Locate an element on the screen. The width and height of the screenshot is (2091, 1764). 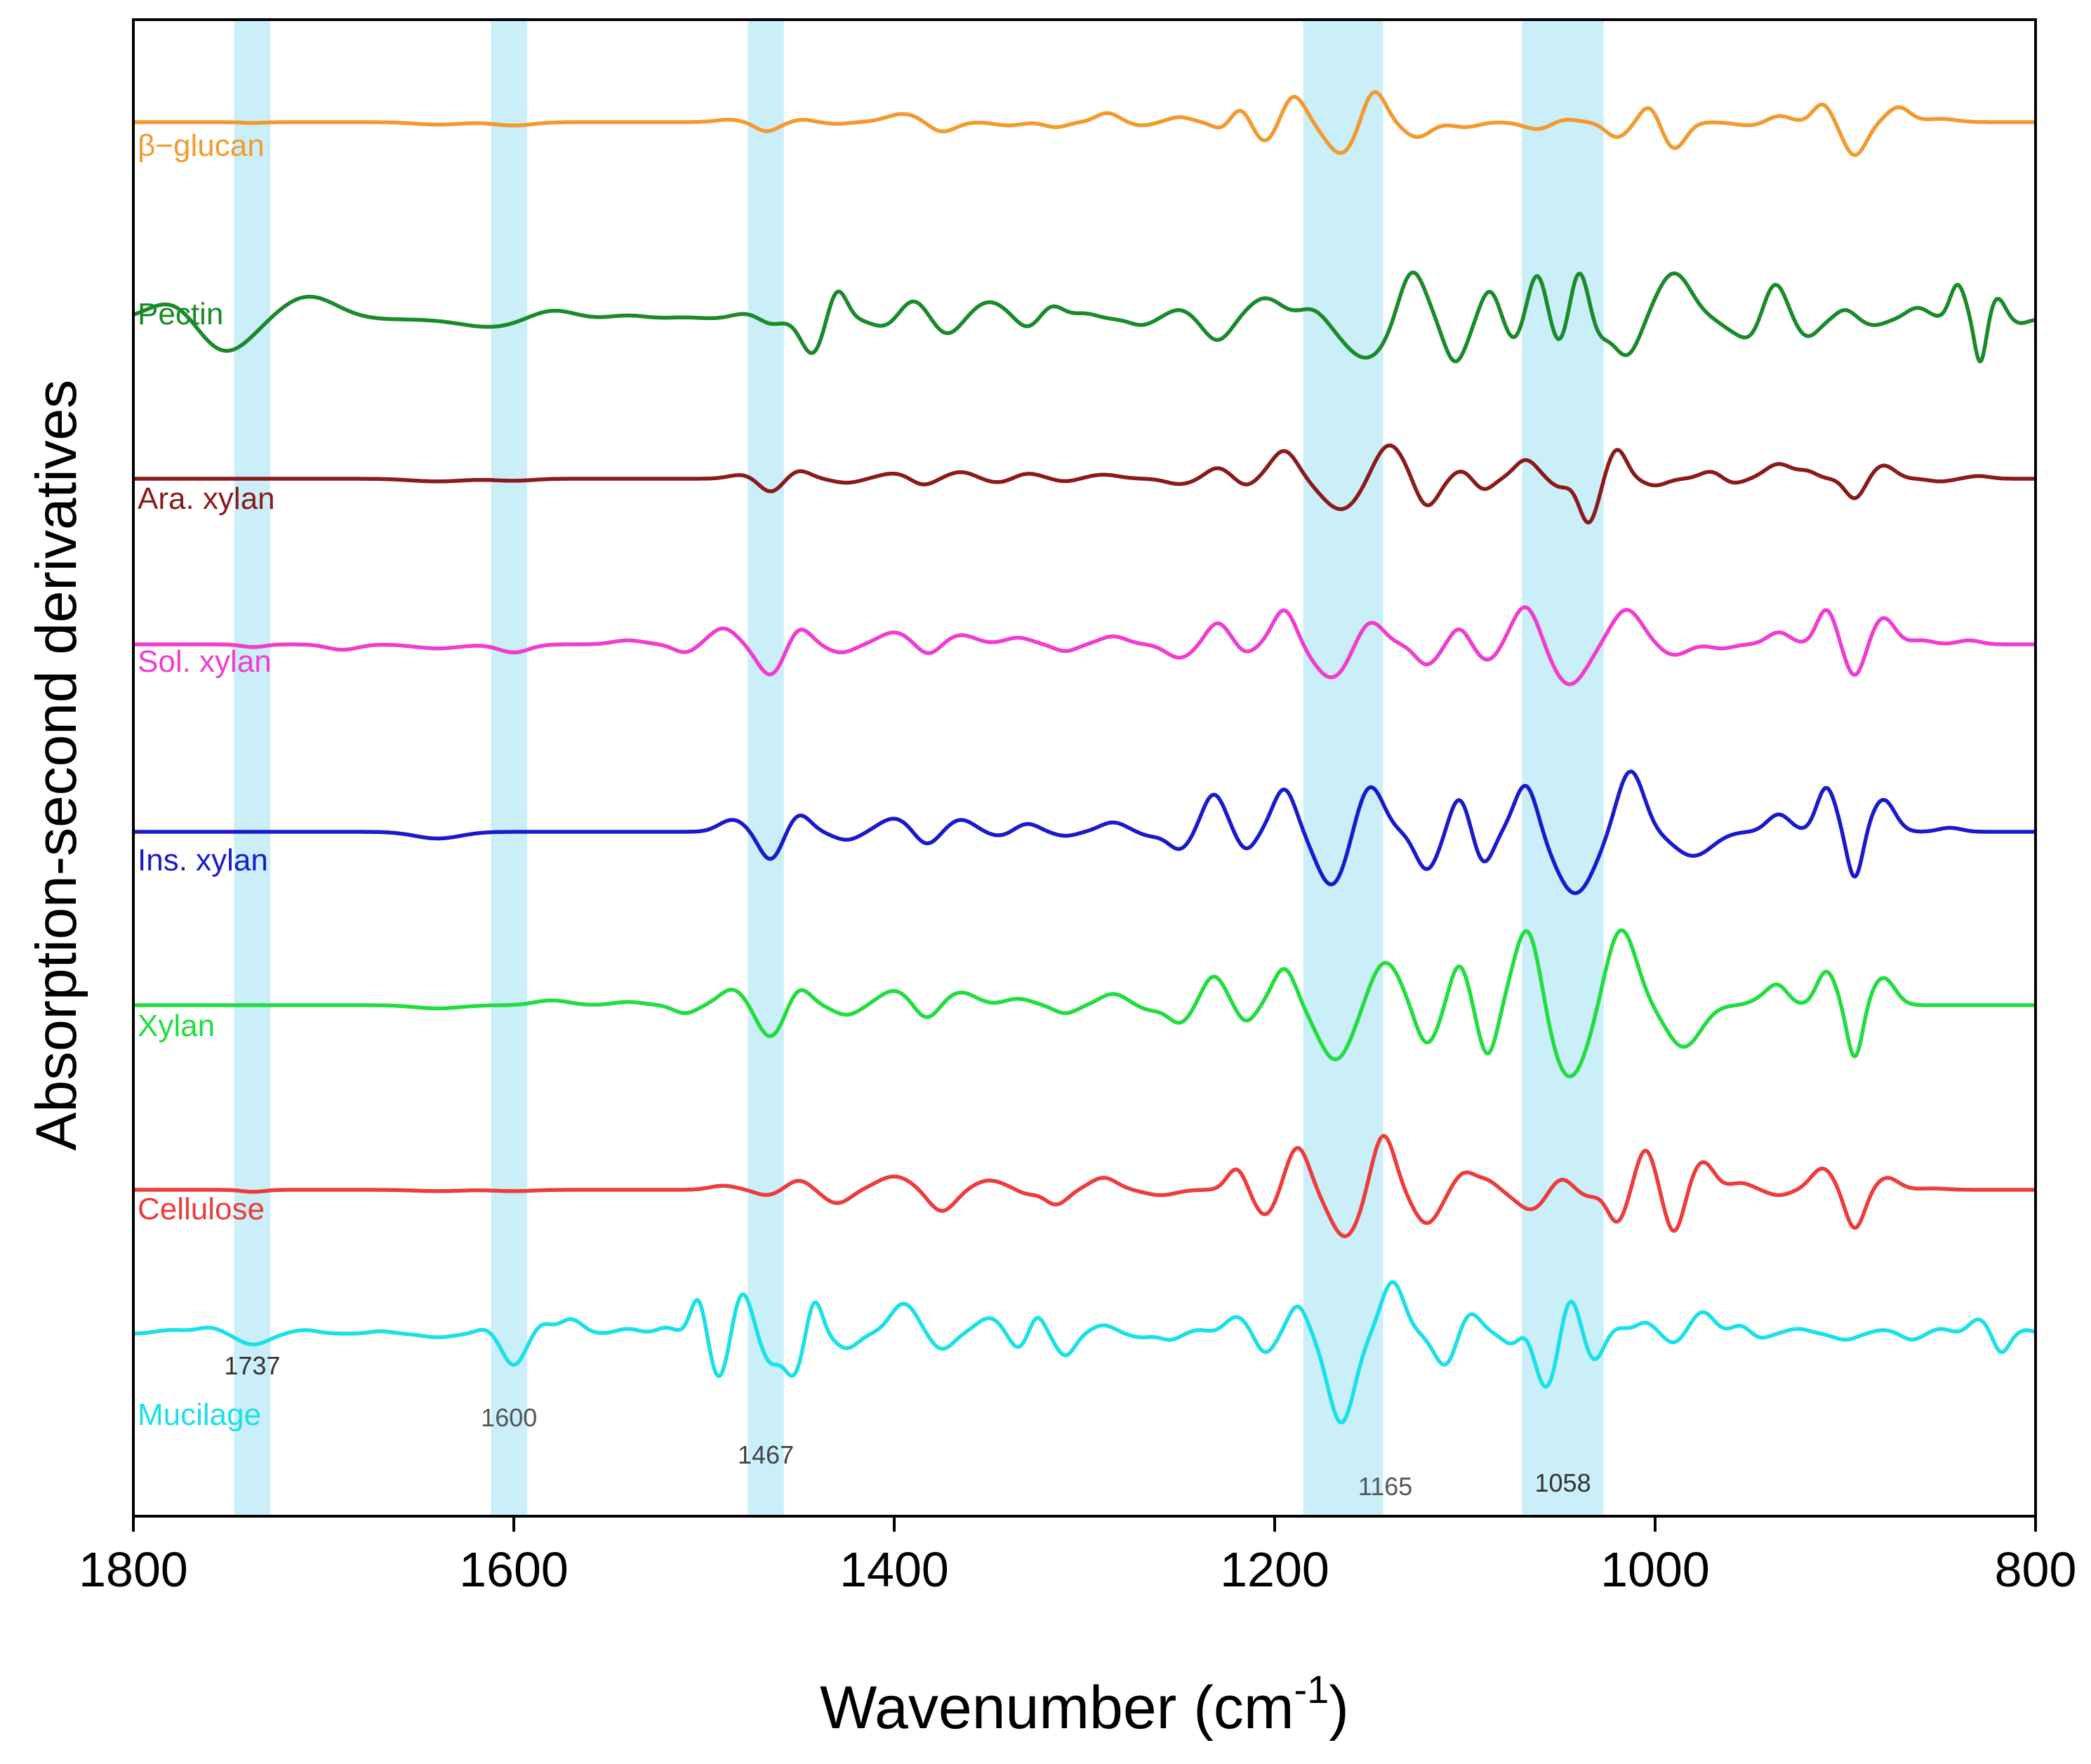
band-label-1165: 1165 is located at coordinates (1385, 1486).